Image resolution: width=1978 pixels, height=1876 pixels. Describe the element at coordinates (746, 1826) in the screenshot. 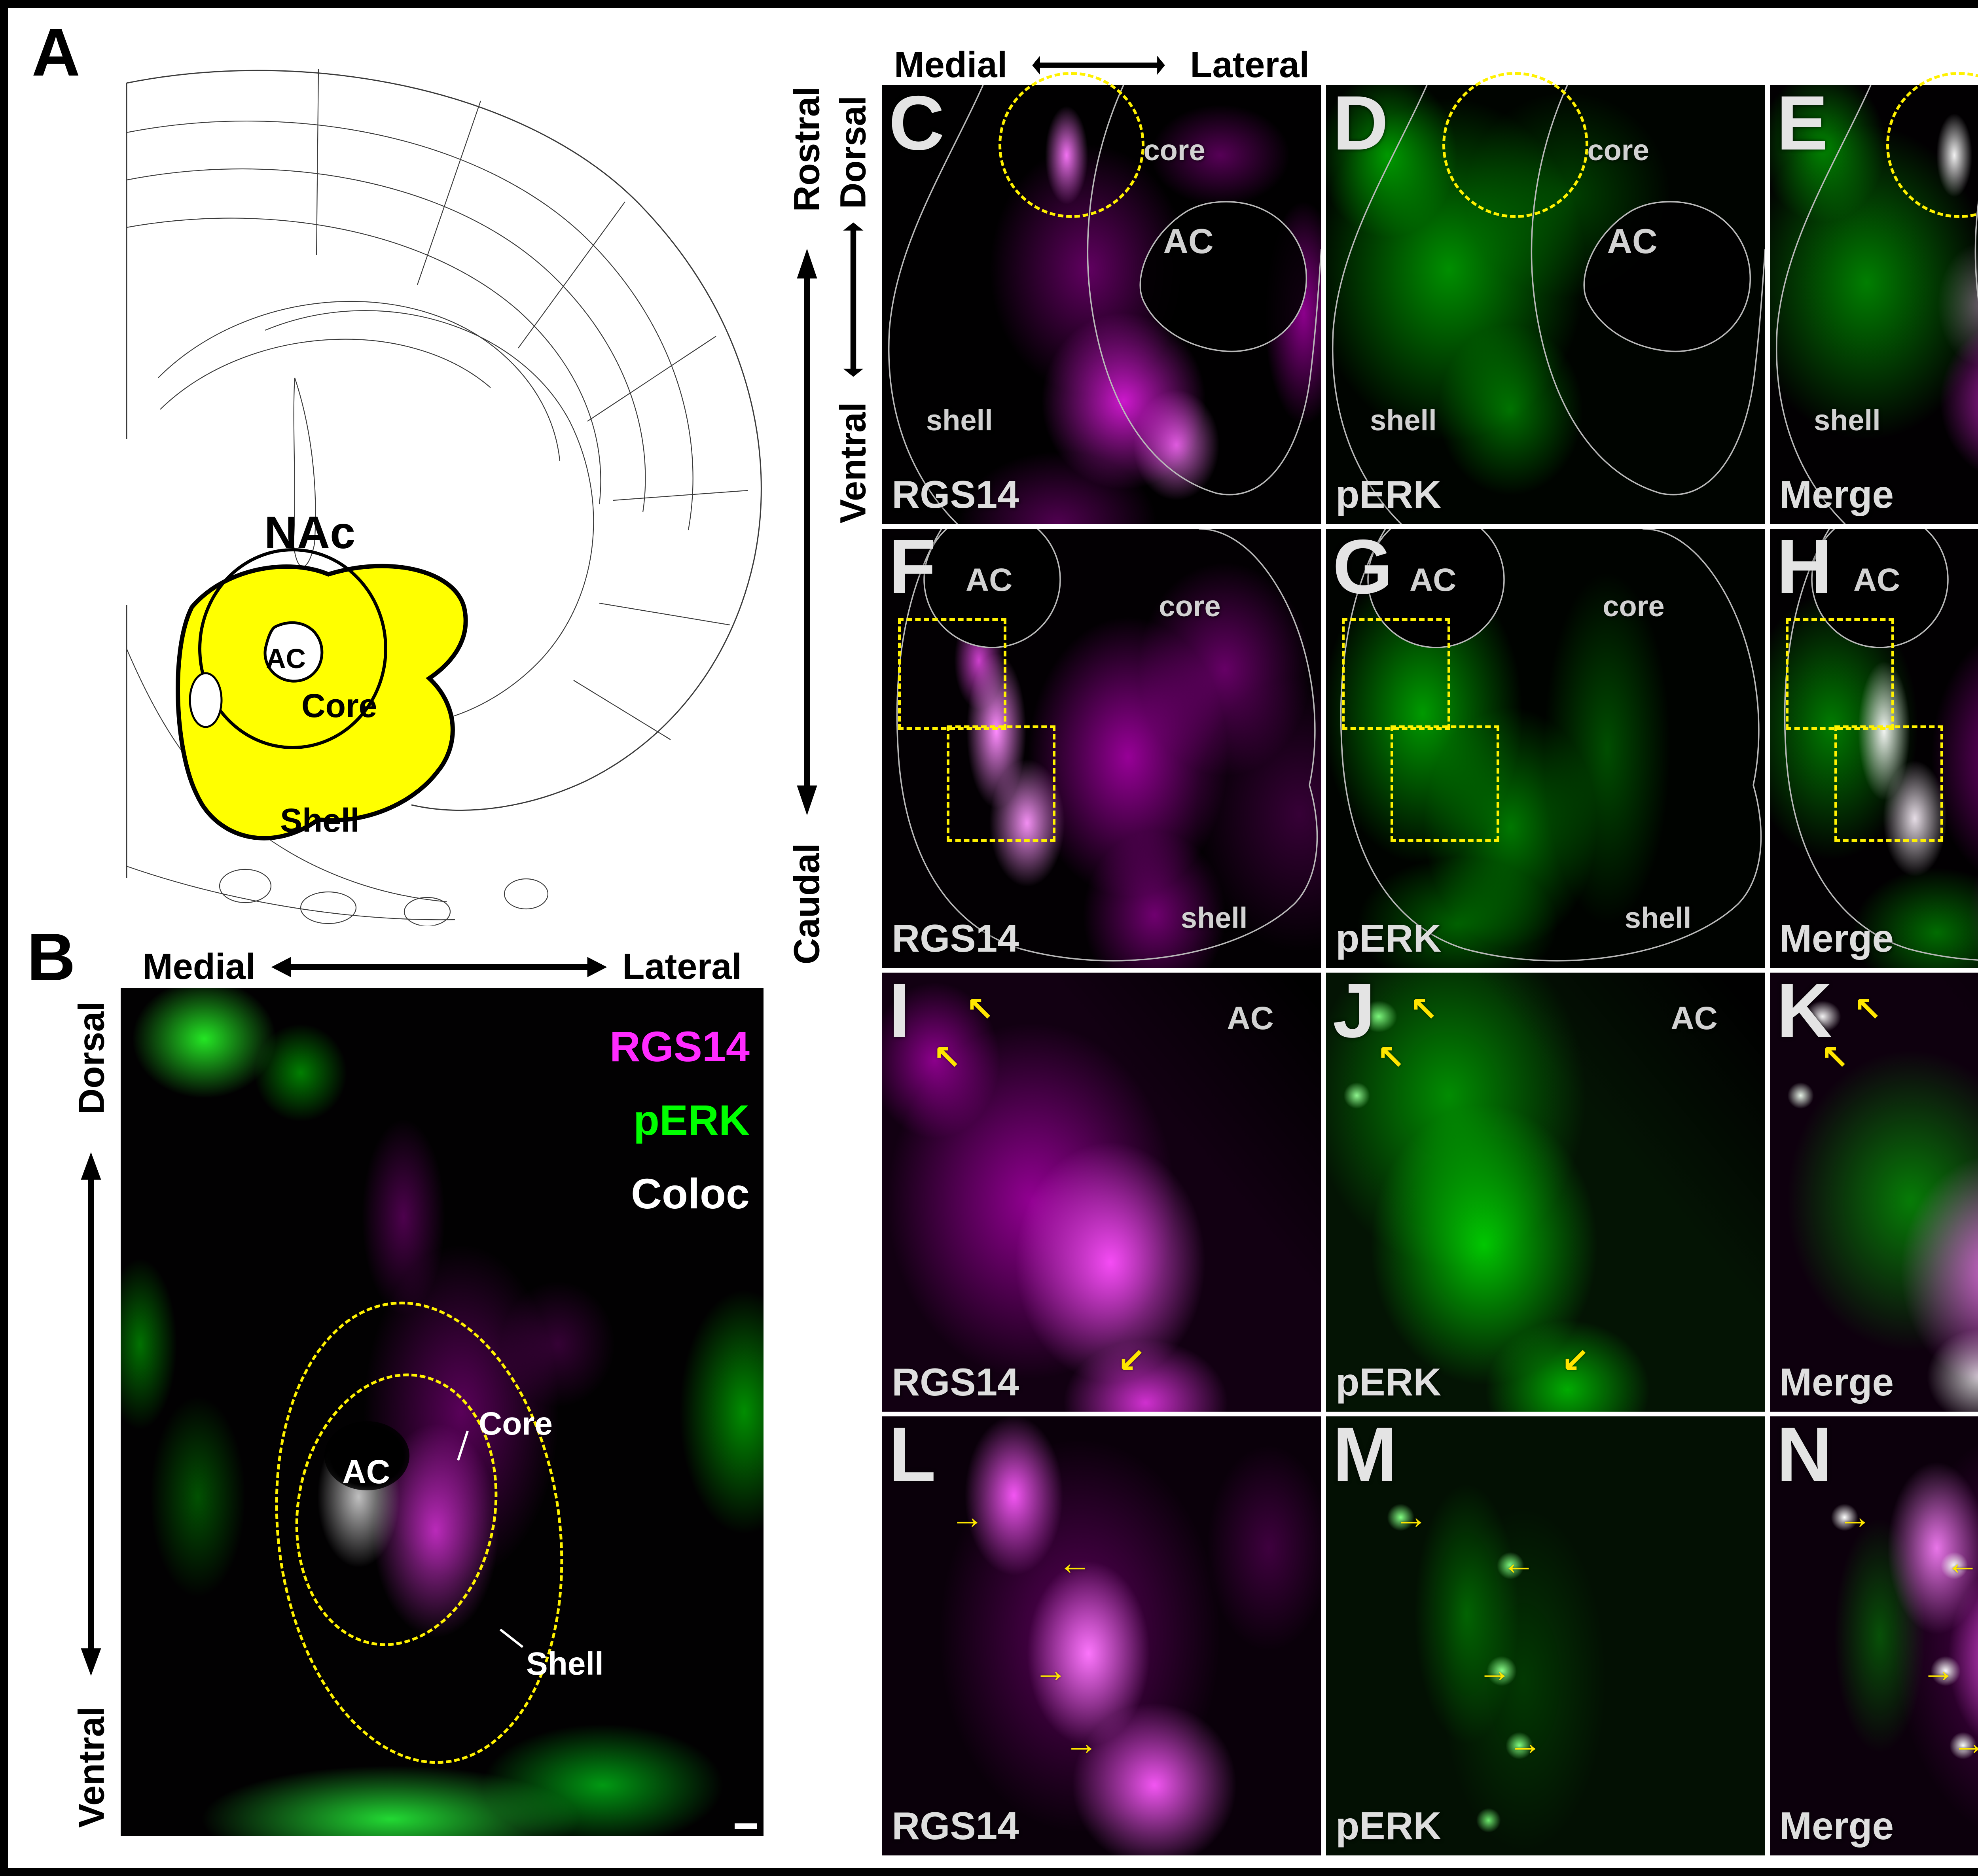

I see `scale-bar` at that location.